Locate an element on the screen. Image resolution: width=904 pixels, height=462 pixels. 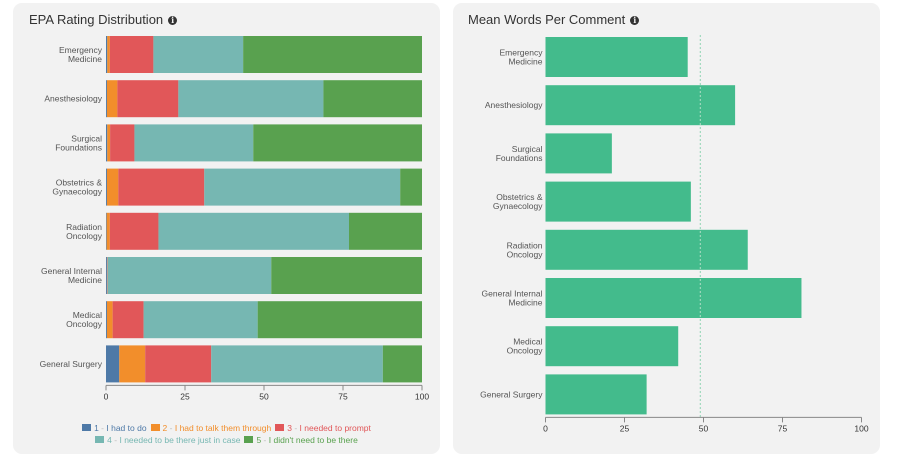
legend-number: 4 is located at coordinates (109, 440).